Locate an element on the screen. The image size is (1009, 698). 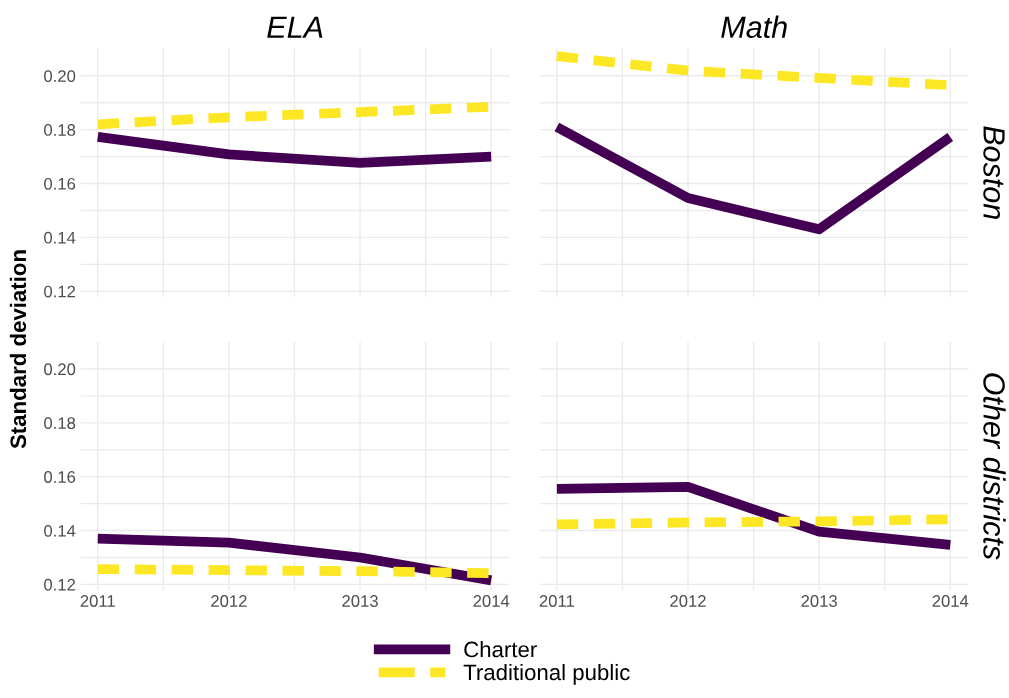
y2-axis-title: Other districts is located at coordinates (994, 466).